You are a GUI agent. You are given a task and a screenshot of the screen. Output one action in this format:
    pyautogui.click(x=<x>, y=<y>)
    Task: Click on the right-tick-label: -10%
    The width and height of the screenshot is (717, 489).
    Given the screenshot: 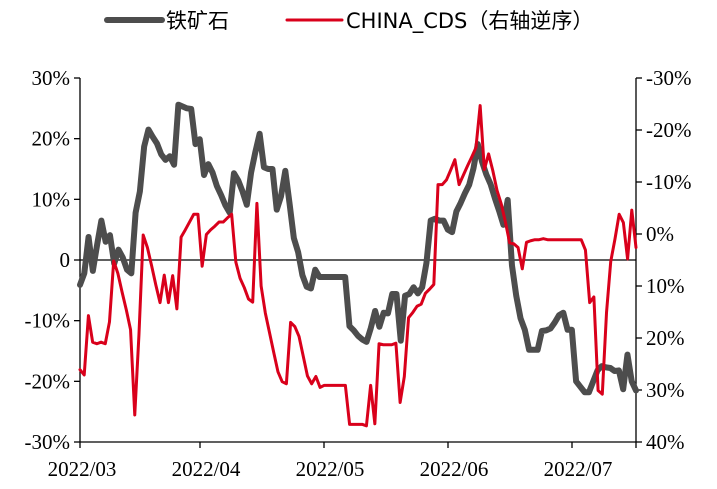 What is the action you would take?
    pyautogui.click(x=669, y=182)
    